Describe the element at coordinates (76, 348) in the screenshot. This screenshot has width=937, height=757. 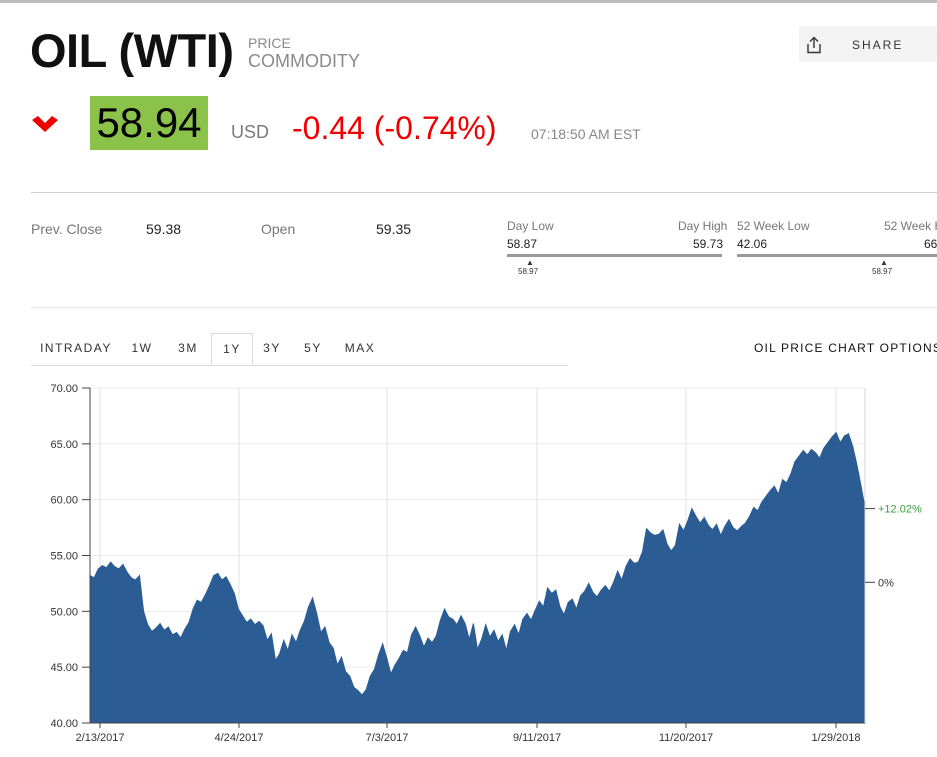
I see `tab-intraday: INTRADAY` at that location.